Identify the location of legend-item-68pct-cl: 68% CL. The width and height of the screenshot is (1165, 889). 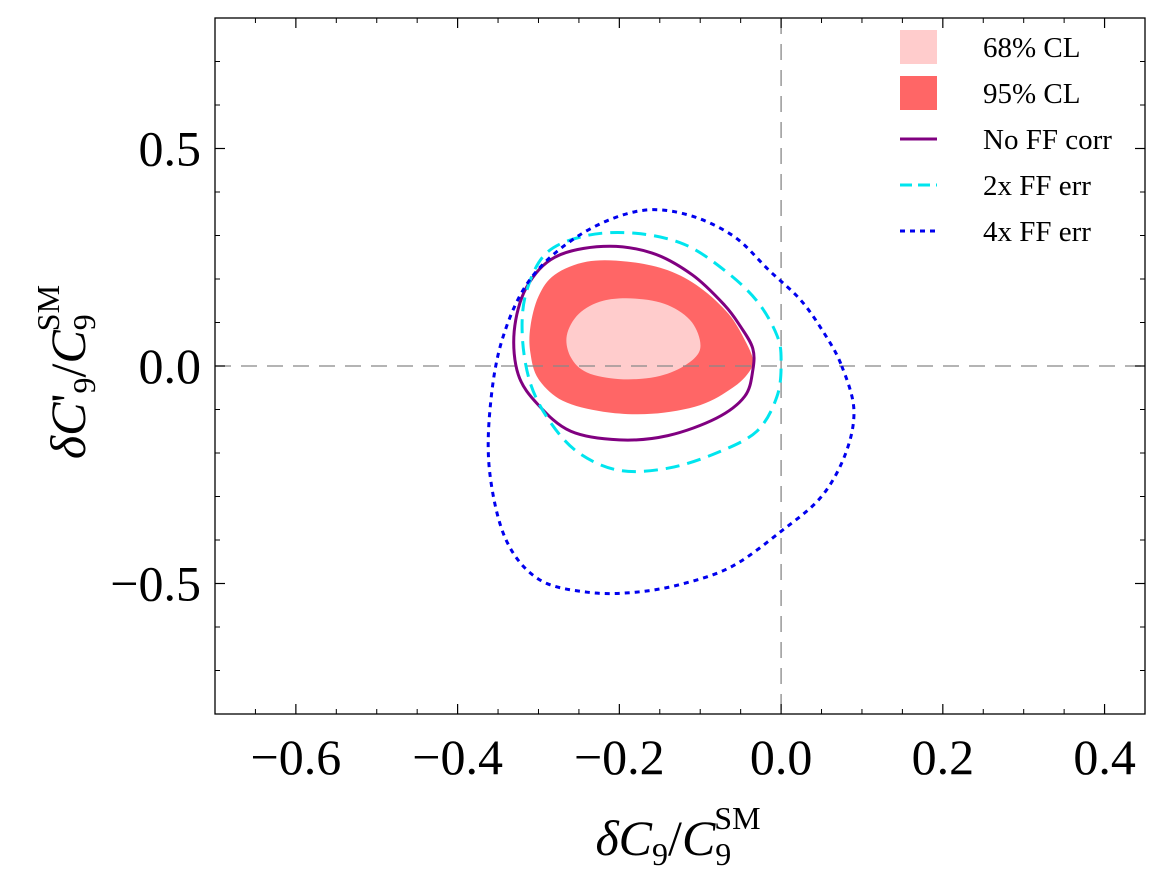
(990, 47).